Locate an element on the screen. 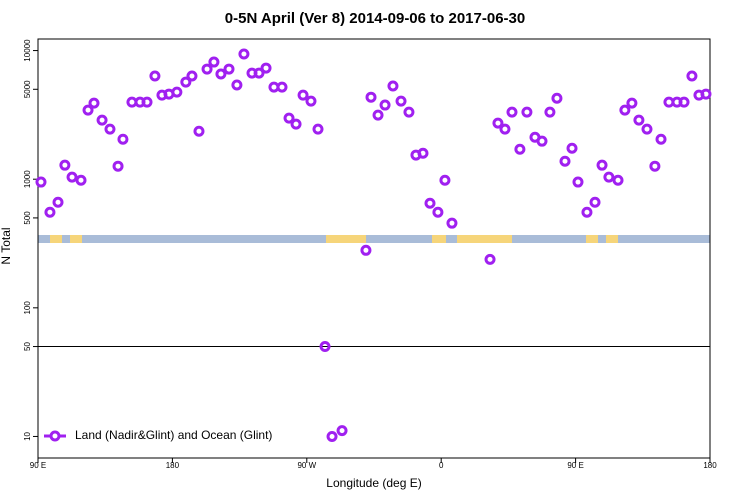 Image resolution: width=750 pixels, height=500 pixels. ocean-band is located at coordinates (374, 239).